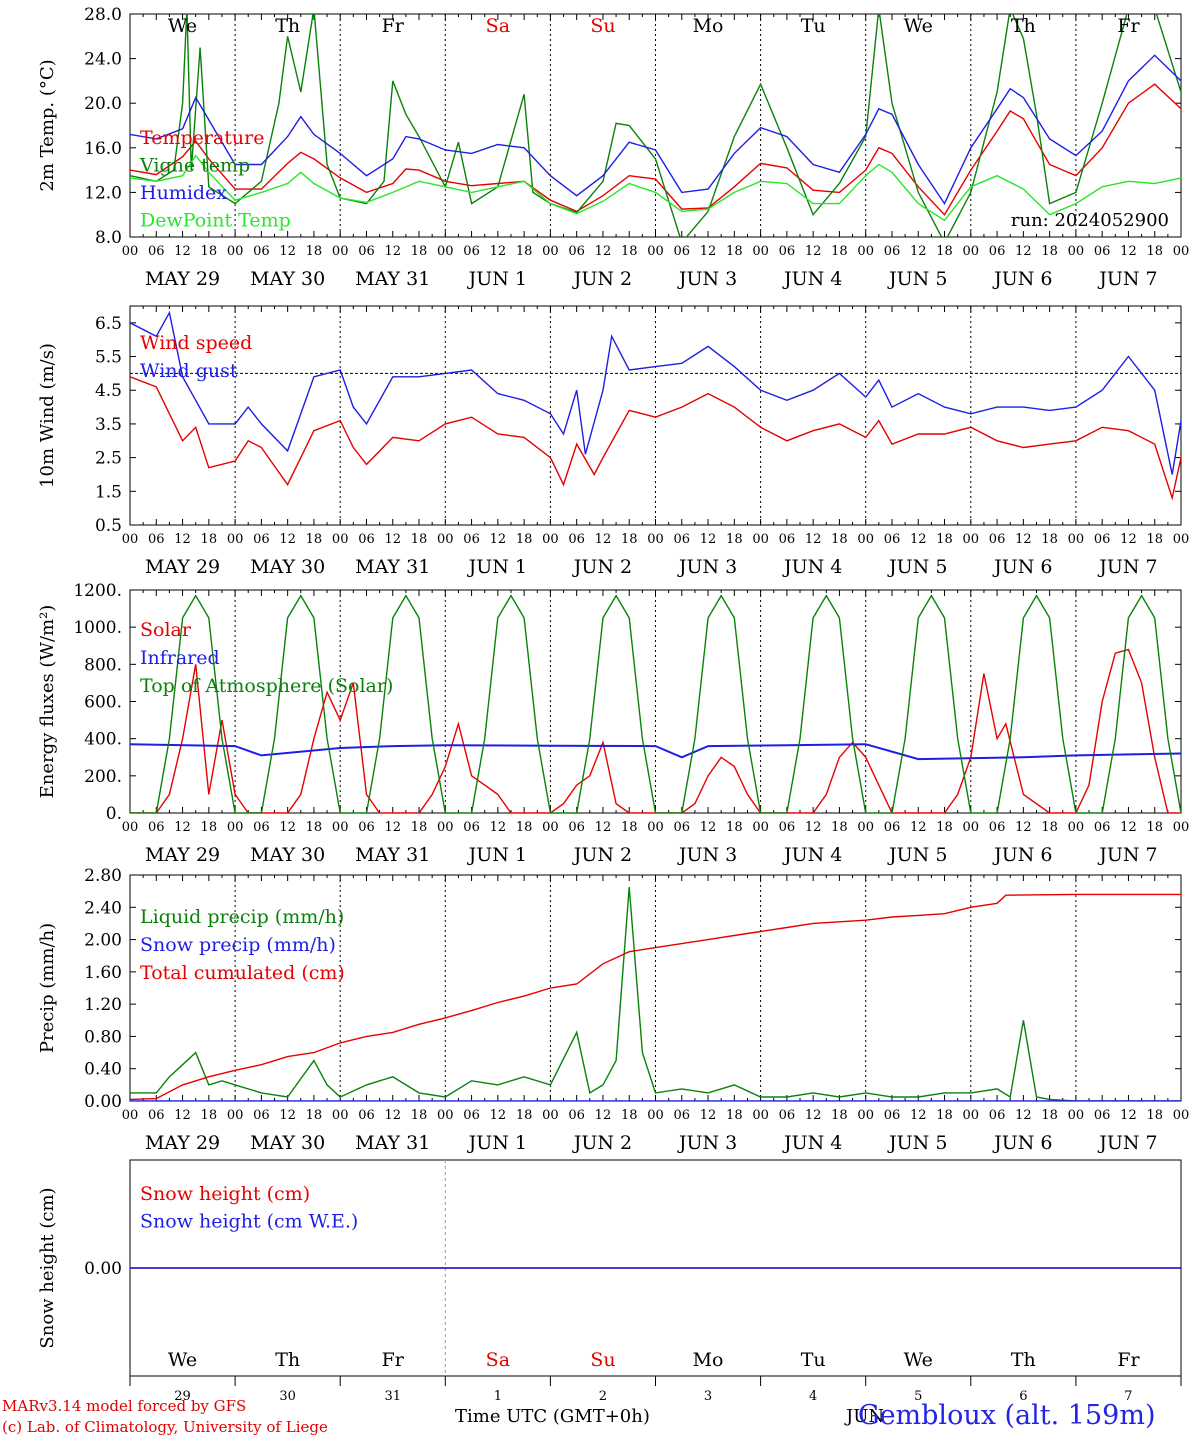  I want to click on date-label: JUN 2, so click(602, 567).